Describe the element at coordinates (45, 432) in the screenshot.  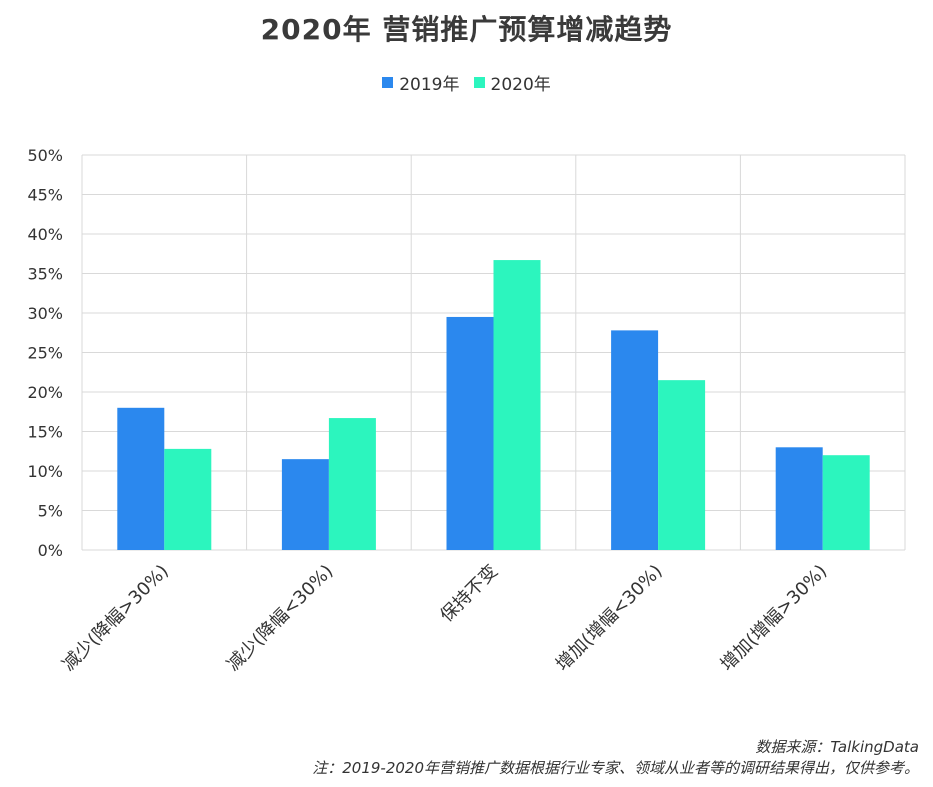
I see `y-tick-label: 15%` at that location.